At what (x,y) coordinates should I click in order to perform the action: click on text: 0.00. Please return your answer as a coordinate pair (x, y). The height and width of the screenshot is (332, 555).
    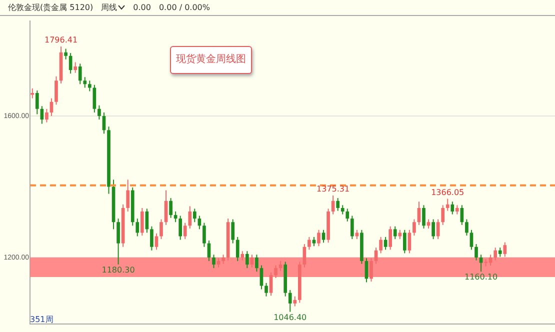
    Looking at the image, I should click on (142, 7).